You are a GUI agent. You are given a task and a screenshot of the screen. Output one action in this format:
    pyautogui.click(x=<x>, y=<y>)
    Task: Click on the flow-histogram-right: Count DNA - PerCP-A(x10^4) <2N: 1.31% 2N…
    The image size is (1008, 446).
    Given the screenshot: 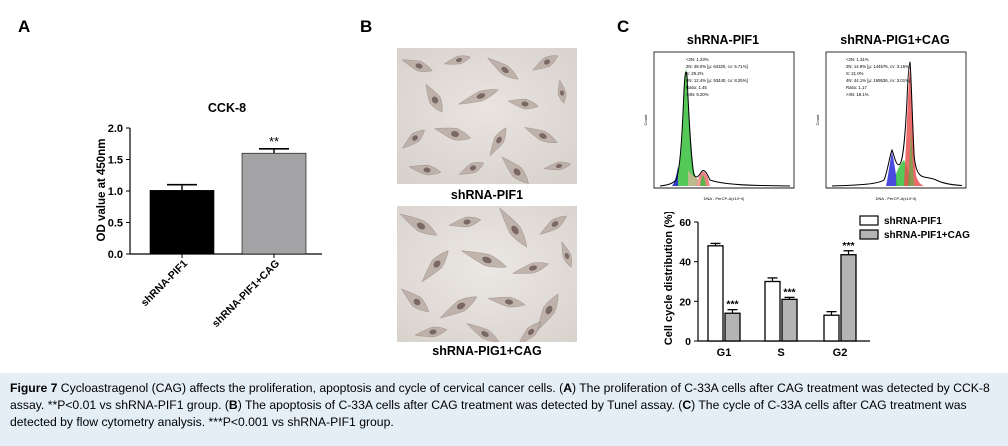 What is the action you would take?
    pyautogui.click(x=891, y=126)
    